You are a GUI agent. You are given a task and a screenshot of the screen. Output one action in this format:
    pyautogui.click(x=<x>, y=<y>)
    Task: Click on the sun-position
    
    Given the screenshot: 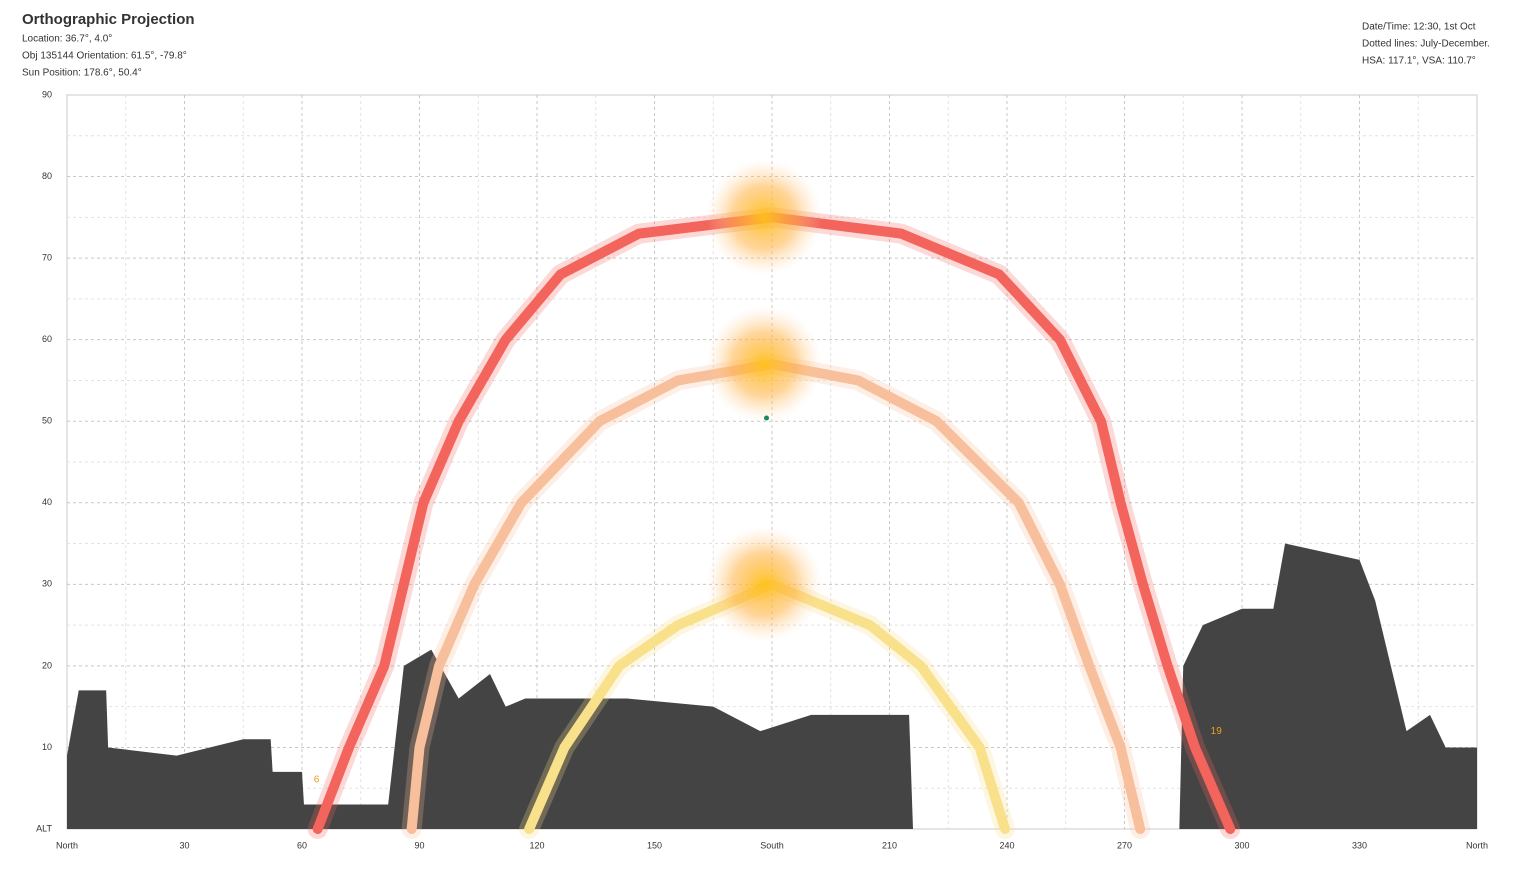 What is the action you would take?
    pyautogui.click(x=767, y=418)
    